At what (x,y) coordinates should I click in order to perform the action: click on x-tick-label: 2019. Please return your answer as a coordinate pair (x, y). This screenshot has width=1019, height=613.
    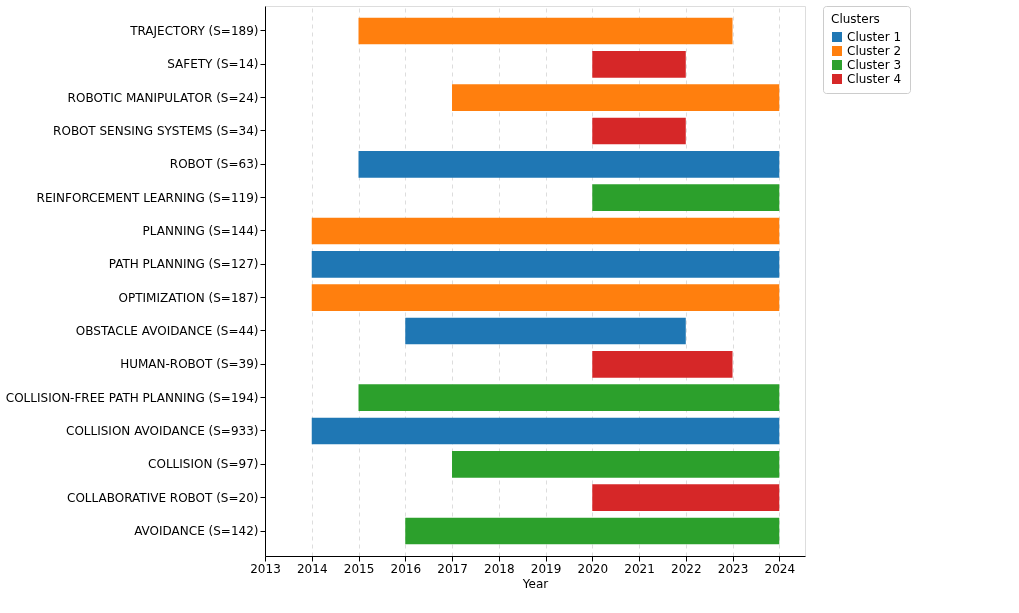
    Looking at the image, I should click on (546, 568).